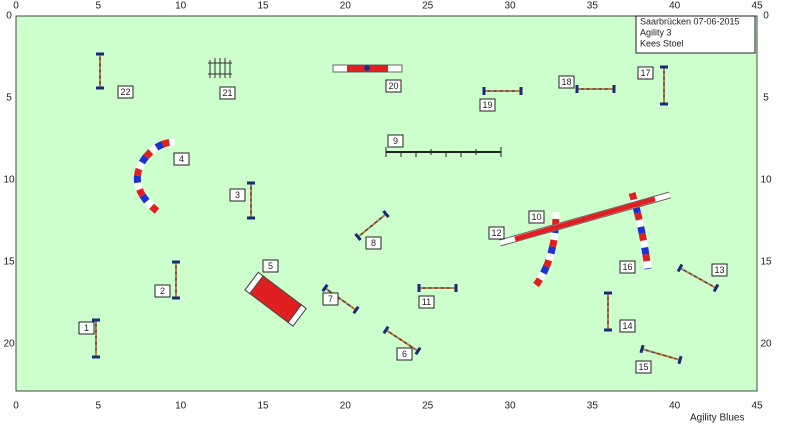 This screenshot has height=426, width=800. I want to click on obstacle-number: 4, so click(181, 159).